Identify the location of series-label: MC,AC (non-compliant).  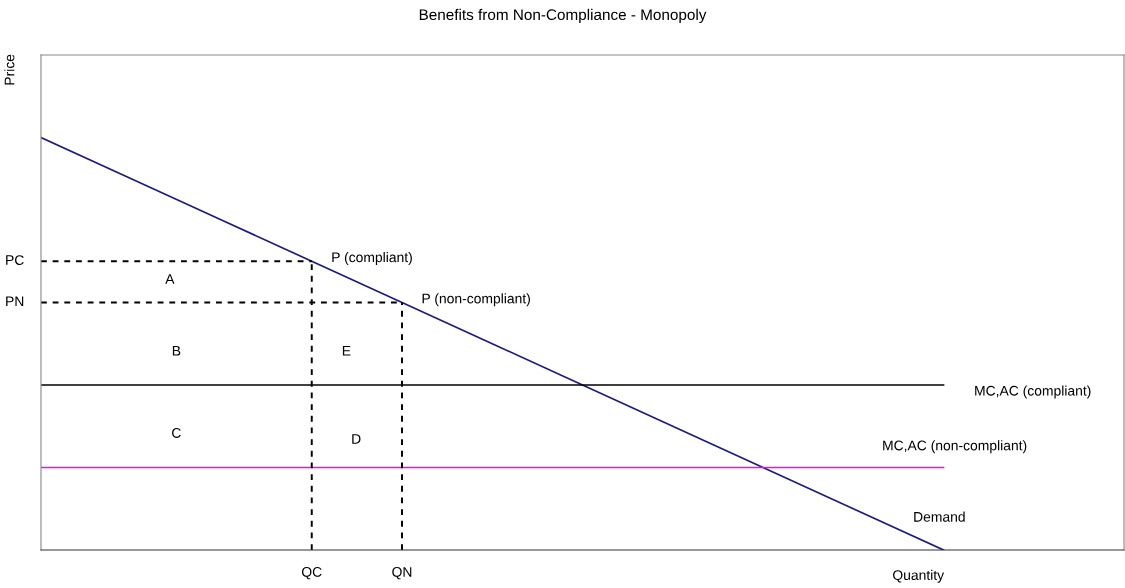
(955, 447).